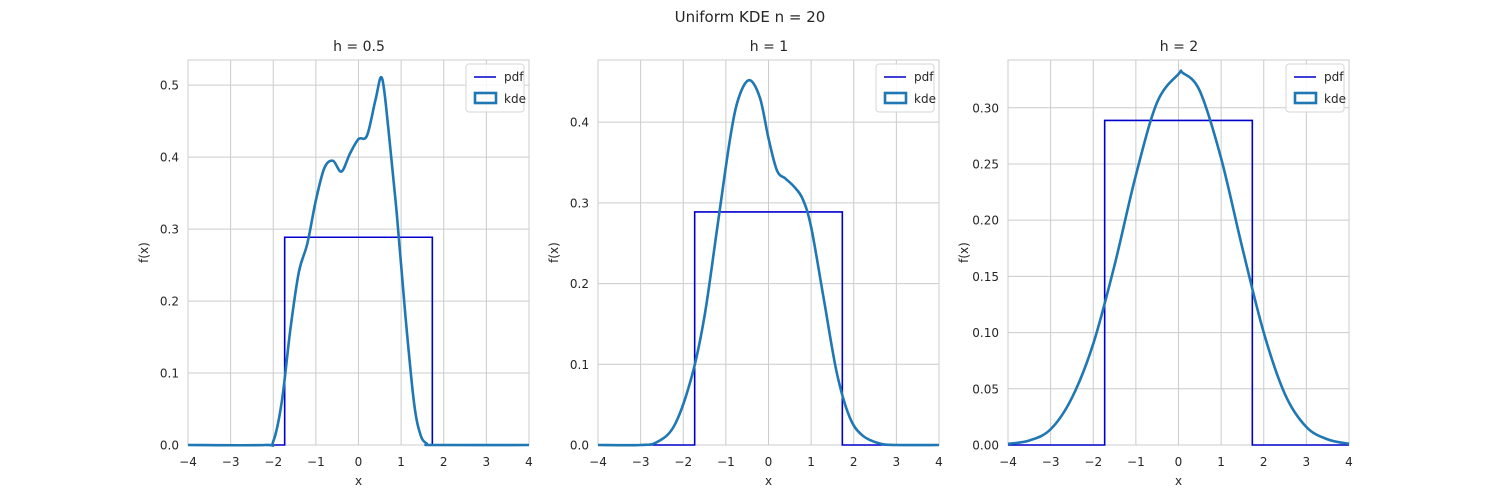  What do you see at coordinates (985, 389) in the screenshot?
I see `subplot-3-ytick-label-1: 0.05` at bounding box center [985, 389].